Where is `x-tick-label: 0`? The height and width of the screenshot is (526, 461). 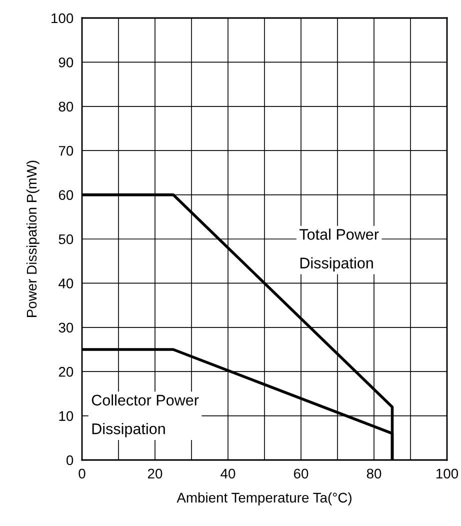 x-tick-label: 0 is located at coordinates (82, 473).